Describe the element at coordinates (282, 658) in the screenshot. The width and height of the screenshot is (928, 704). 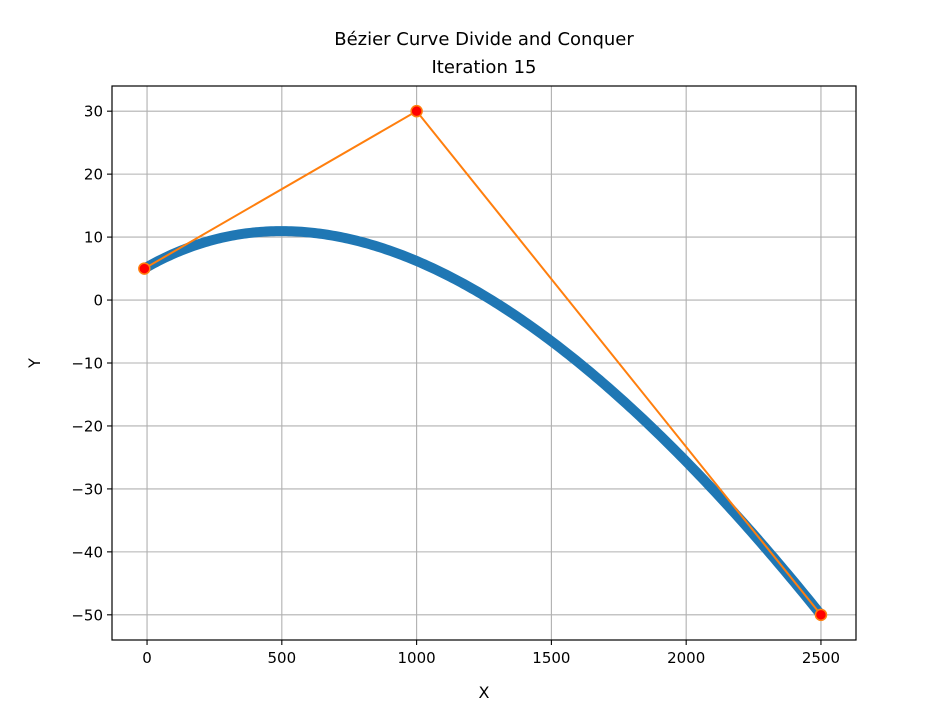
I see `x-tick-label: 500` at that location.